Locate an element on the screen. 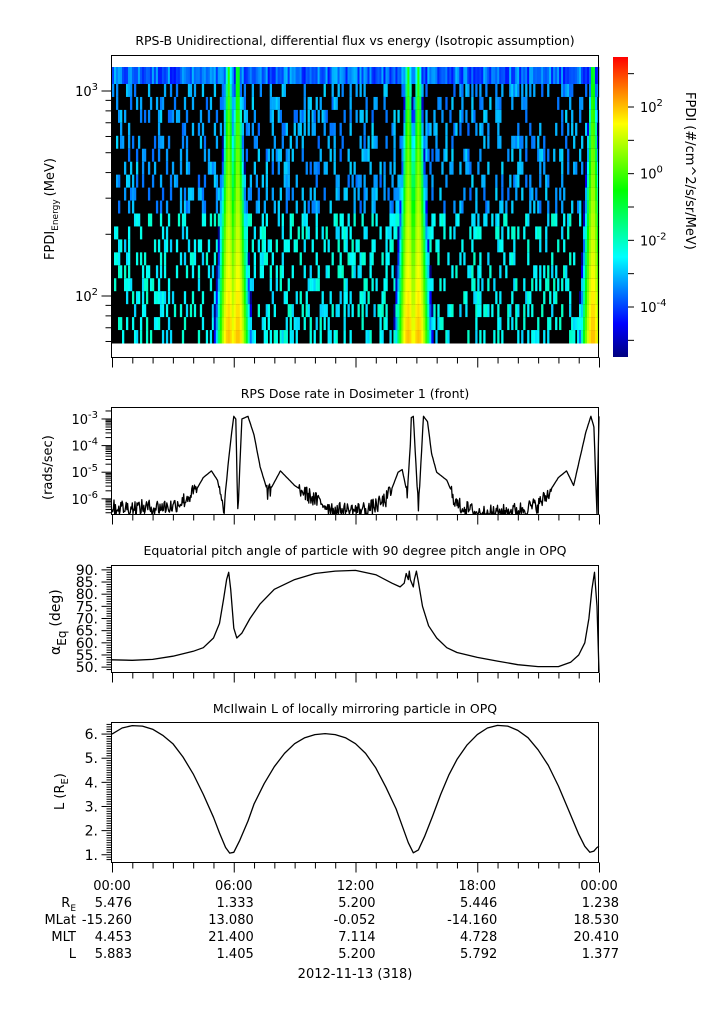 This screenshot has height=1019, width=725. heatmap-row-bg is located at coordinates (355, 311).